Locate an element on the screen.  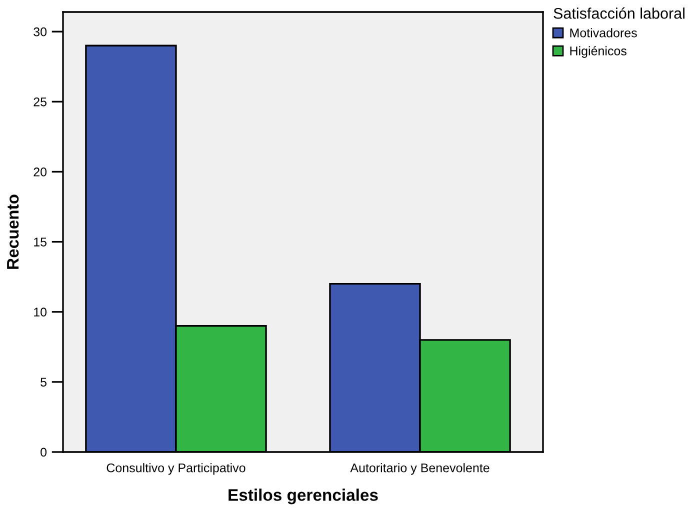
legend-label: Motivadores is located at coordinates (603, 33).